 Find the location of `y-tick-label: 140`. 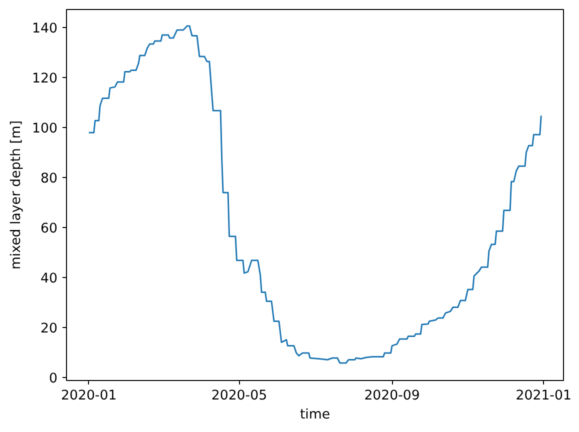

y-tick-label: 140 is located at coordinates (45, 29).